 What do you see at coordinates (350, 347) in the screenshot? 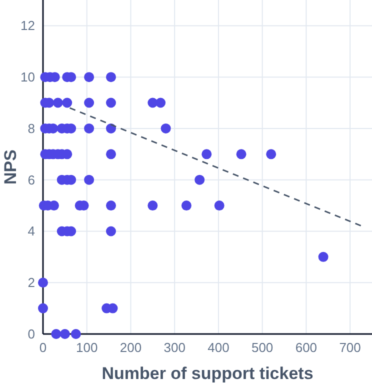
I see `x-tick-label: 700` at bounding box center [350, 347].